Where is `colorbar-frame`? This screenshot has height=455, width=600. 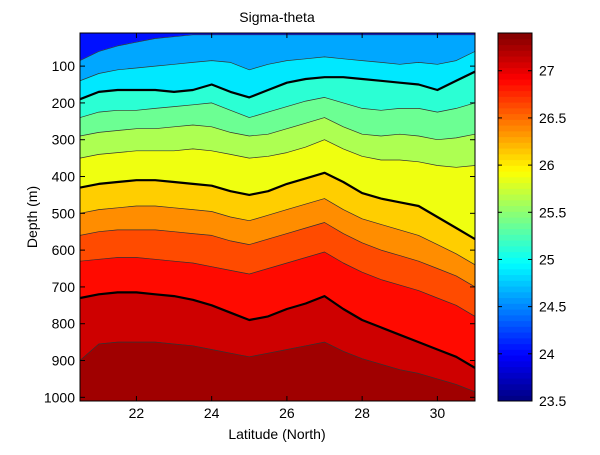 colorbar-frame is located at coordinates (515, 217).